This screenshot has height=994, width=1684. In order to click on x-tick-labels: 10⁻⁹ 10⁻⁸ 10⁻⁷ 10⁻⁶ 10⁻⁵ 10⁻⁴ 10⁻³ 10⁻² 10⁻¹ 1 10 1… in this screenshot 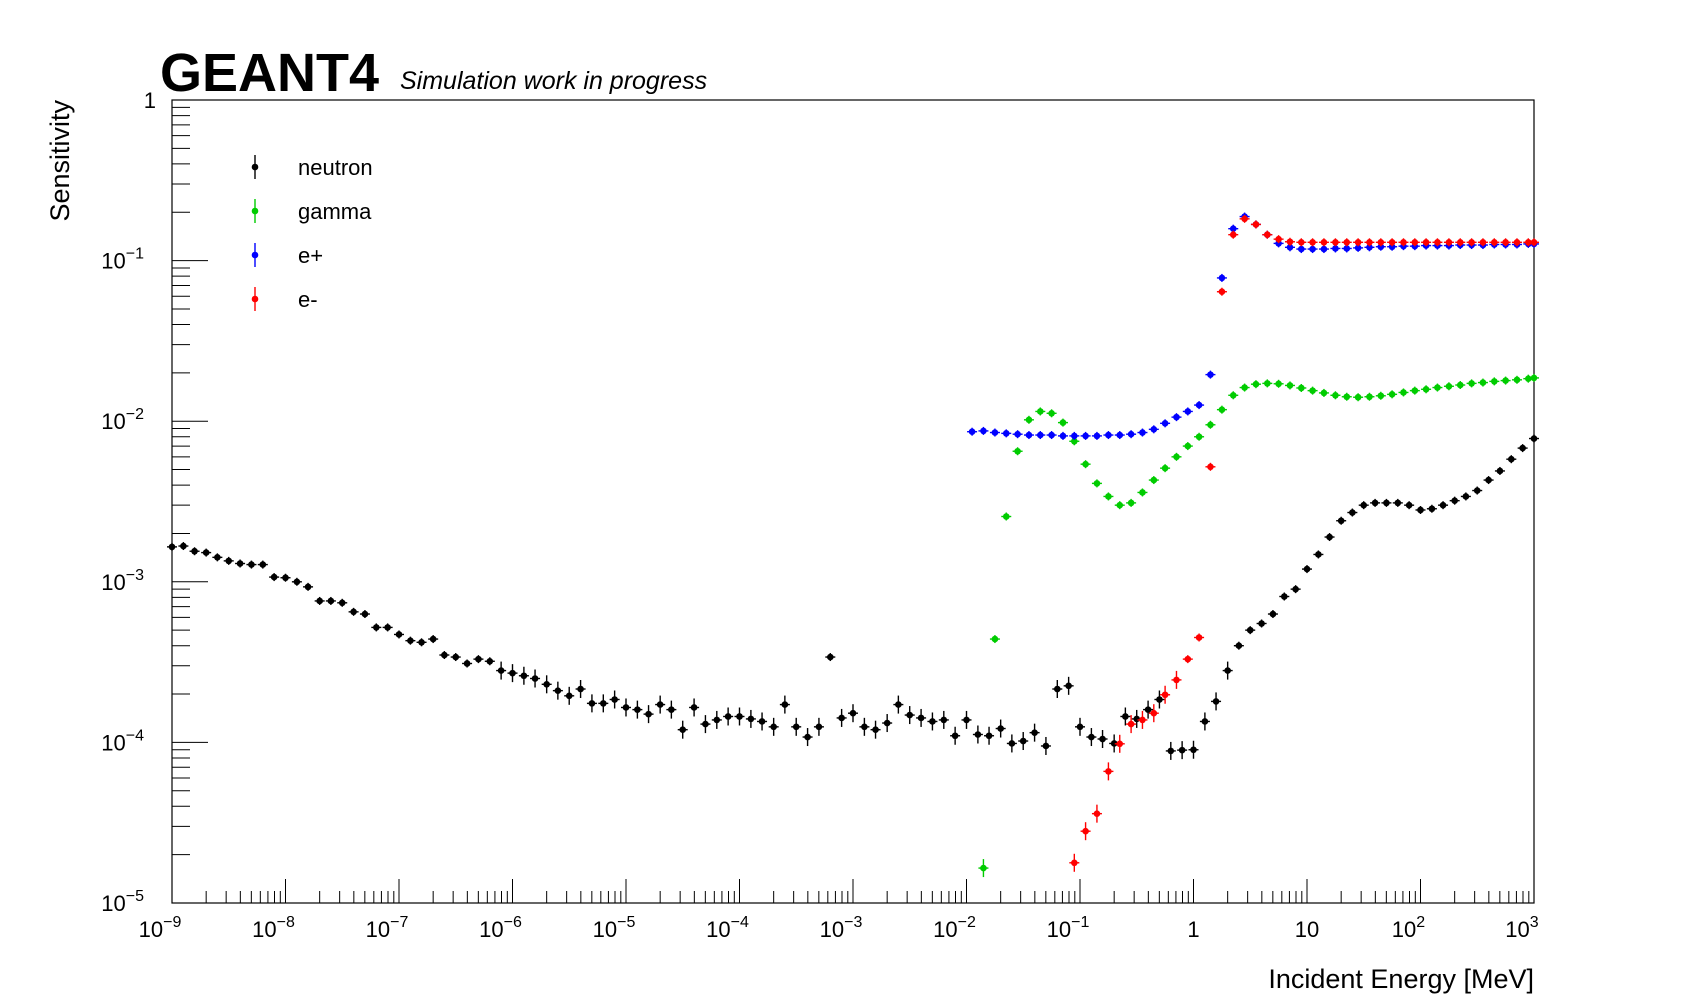, I will do `click(839, 928)`.